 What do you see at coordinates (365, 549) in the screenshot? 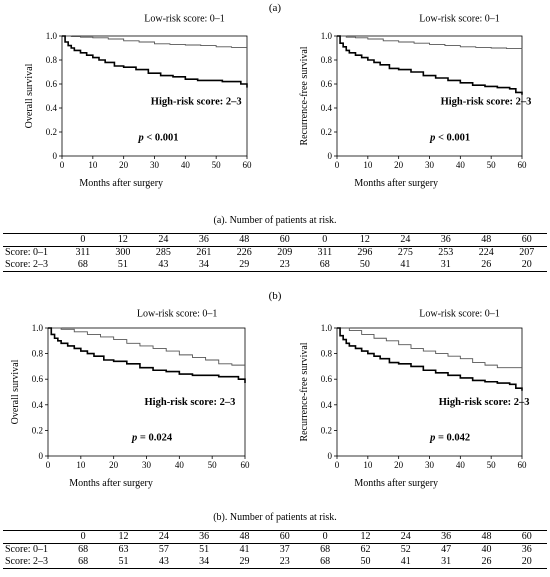
I see `count-cell: 62` at bounding box center [365, 549].